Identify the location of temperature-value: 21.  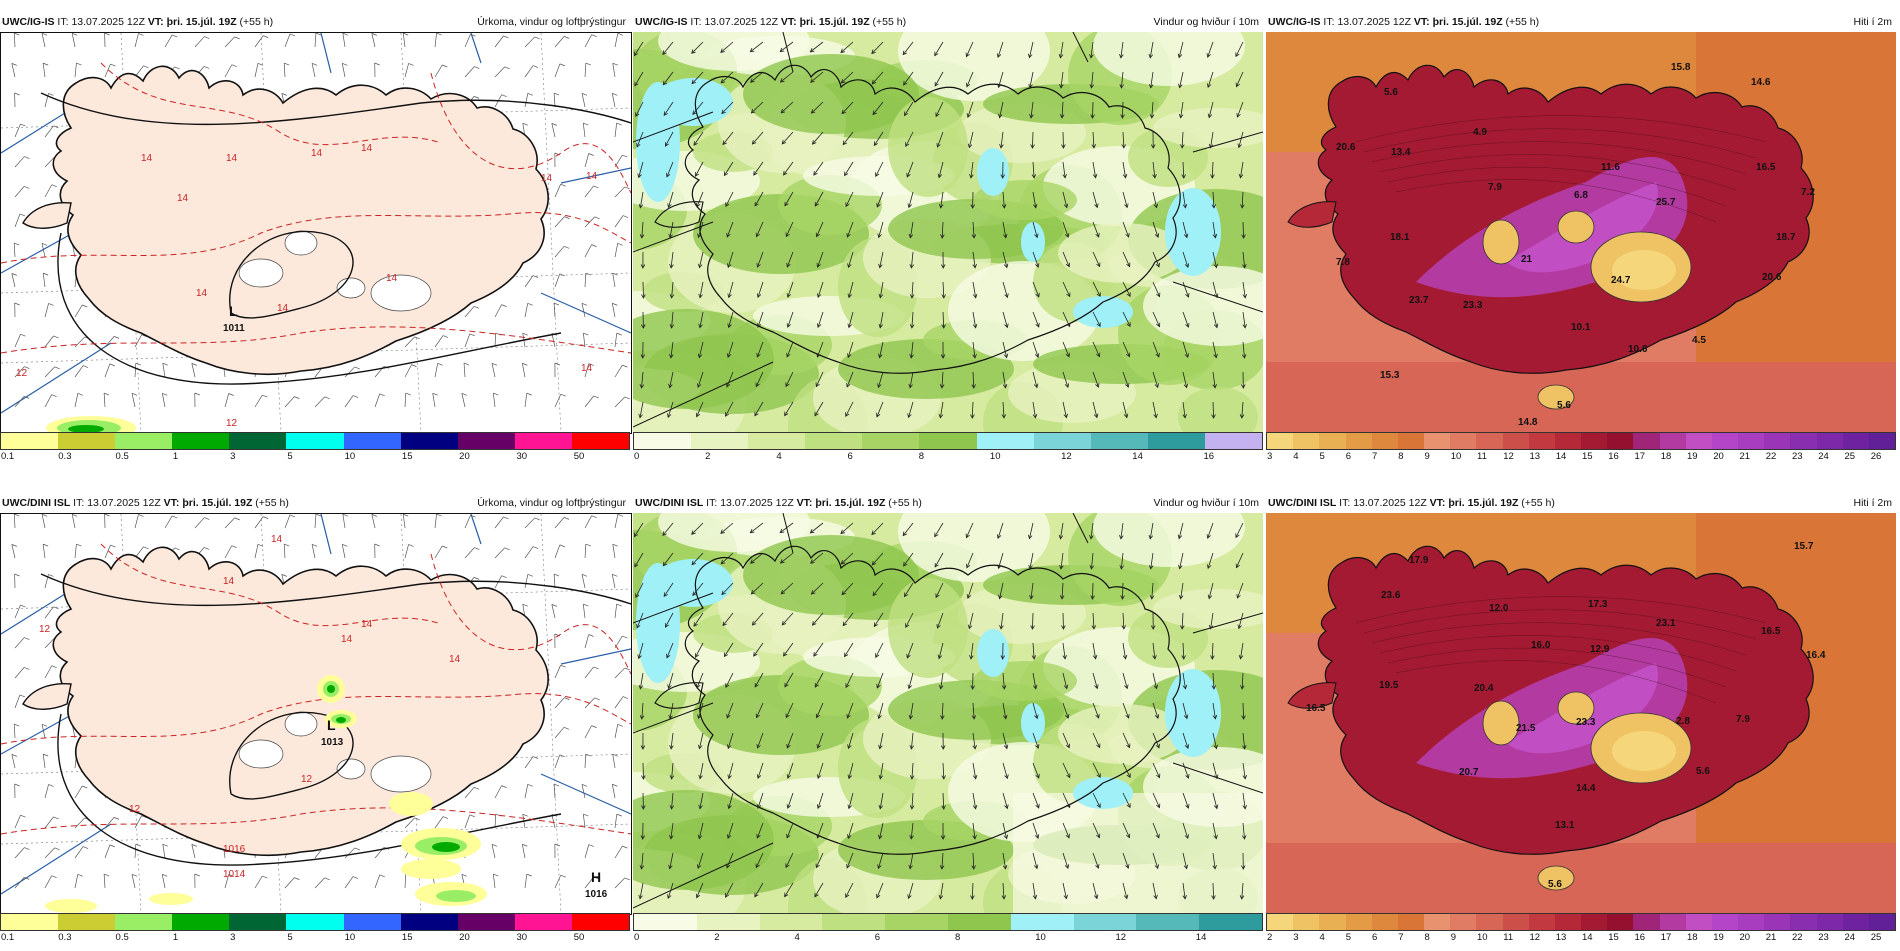
(1526, 259).